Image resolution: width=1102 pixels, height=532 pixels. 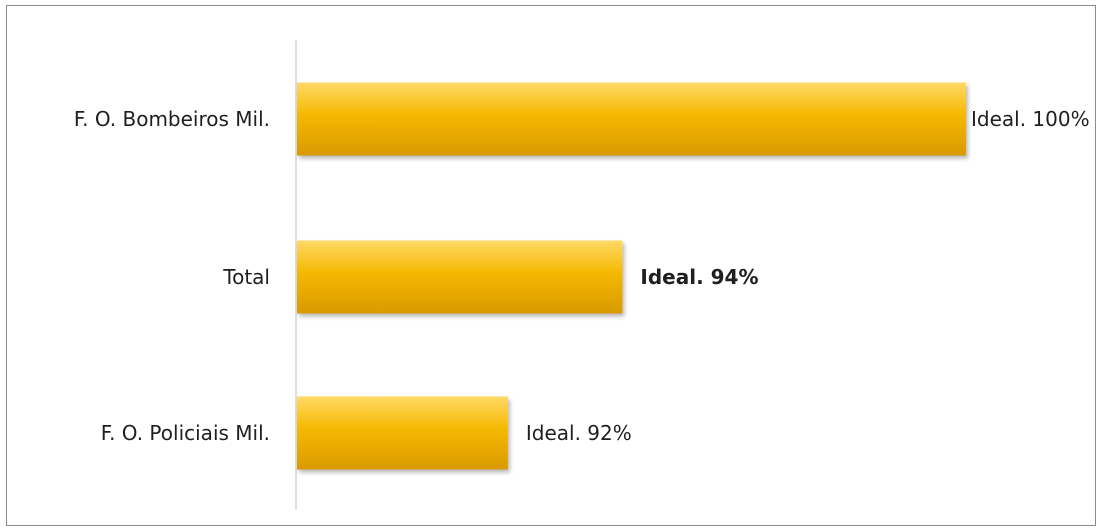 I want to click on data-label: Ideal. 94%, so click(x=699, y=277).